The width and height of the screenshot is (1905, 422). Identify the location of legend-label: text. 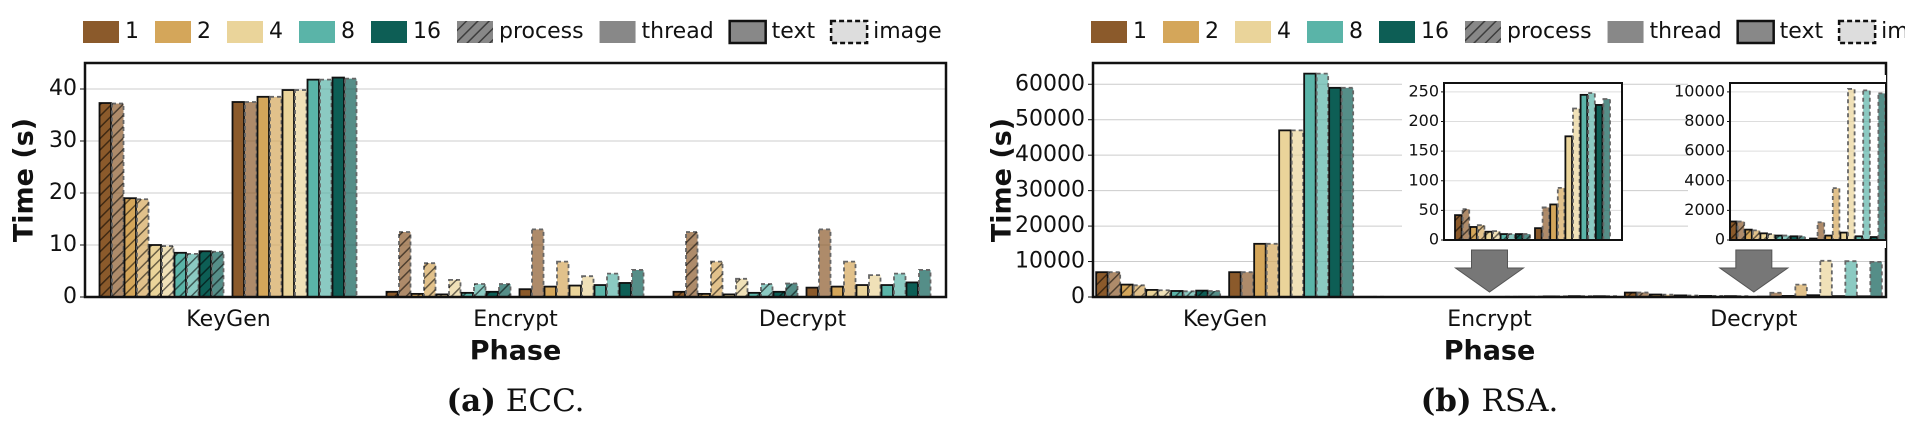
(1802, 31).